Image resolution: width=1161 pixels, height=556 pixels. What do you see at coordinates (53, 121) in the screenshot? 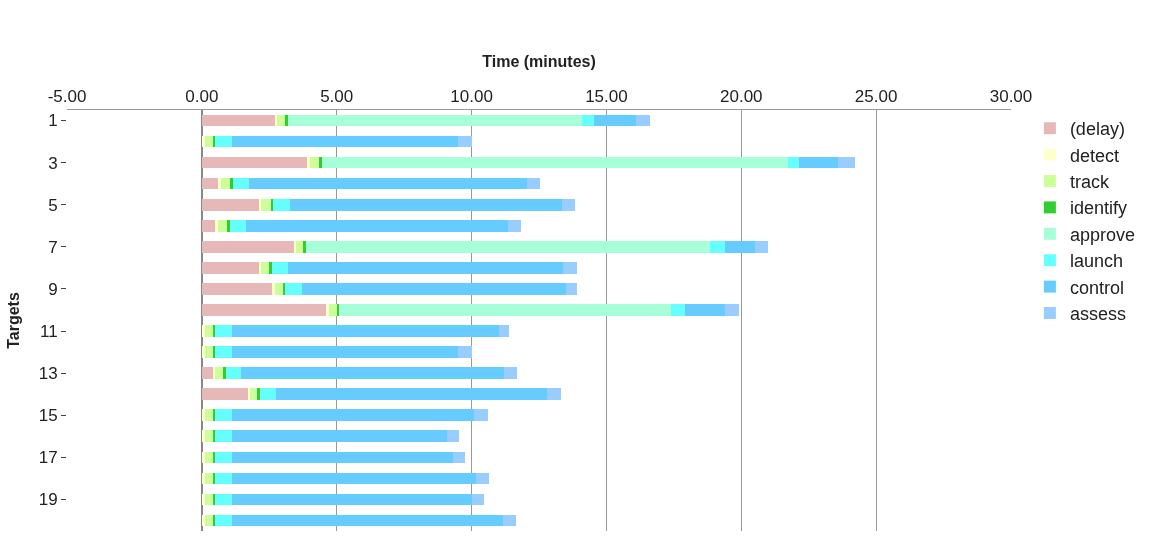
I see `y-tick-label: 1` at bounding box center [53, 121].